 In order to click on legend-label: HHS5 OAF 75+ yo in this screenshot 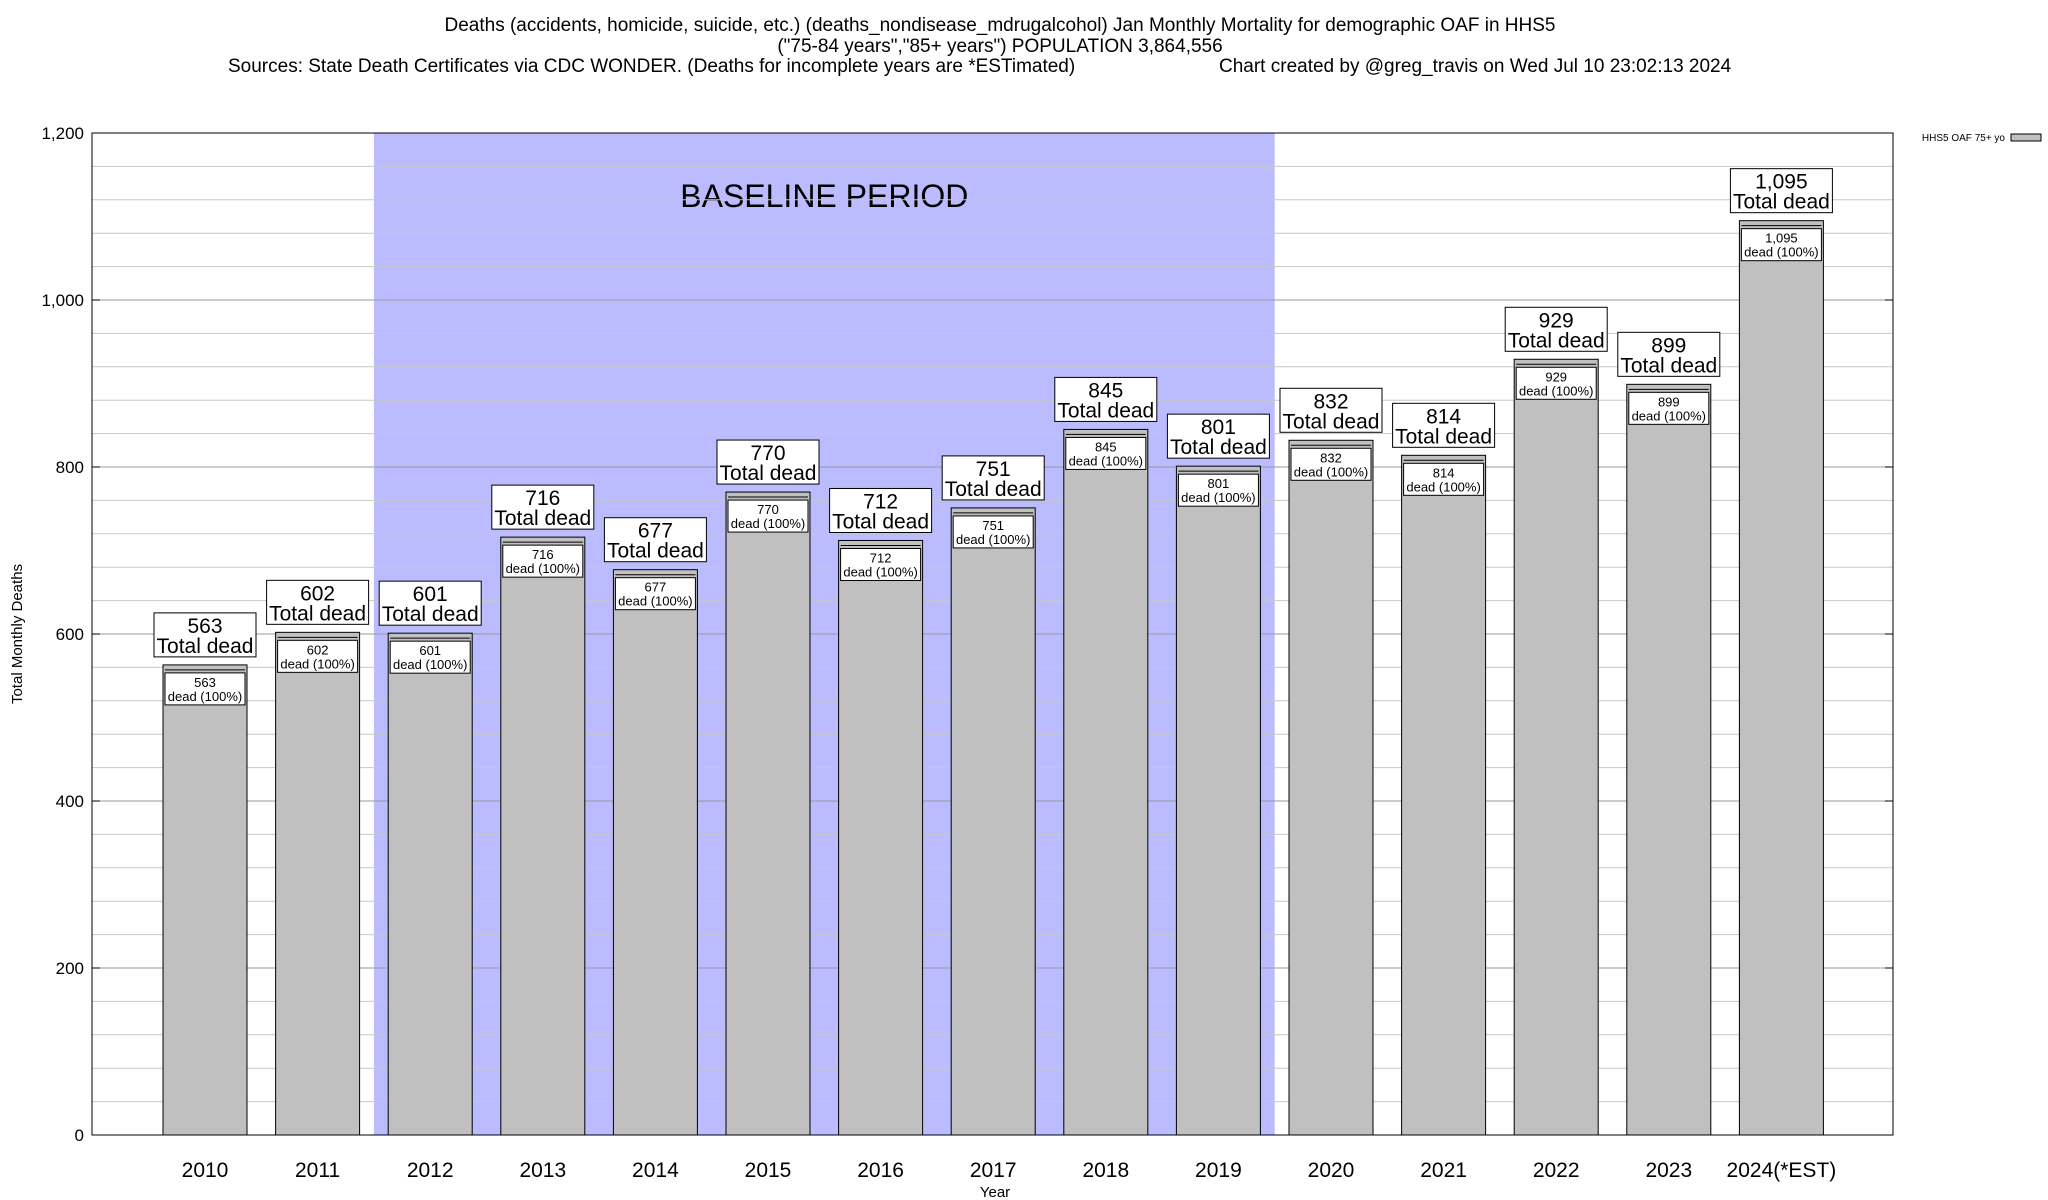, I will do `click(1964, 138)`.